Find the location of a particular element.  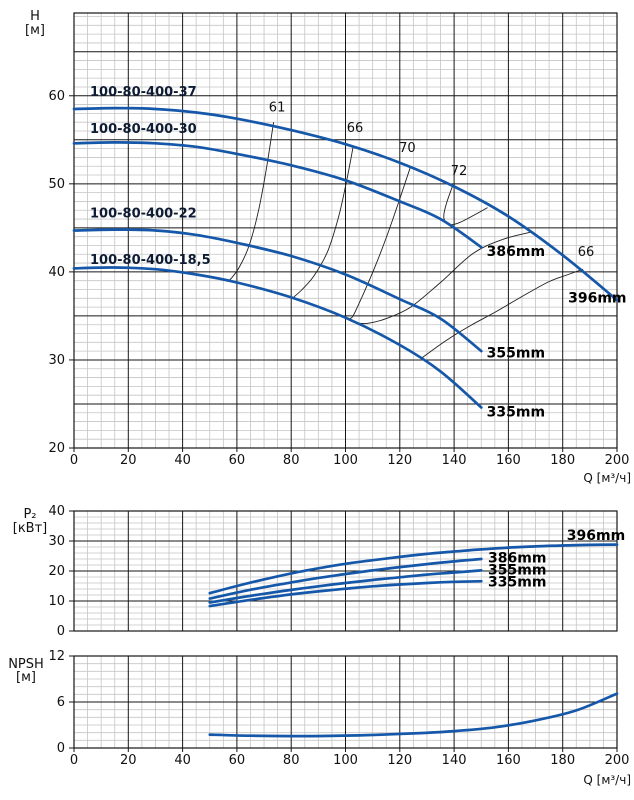

y-tick-label: 50 is located at coordinates (56, 184).